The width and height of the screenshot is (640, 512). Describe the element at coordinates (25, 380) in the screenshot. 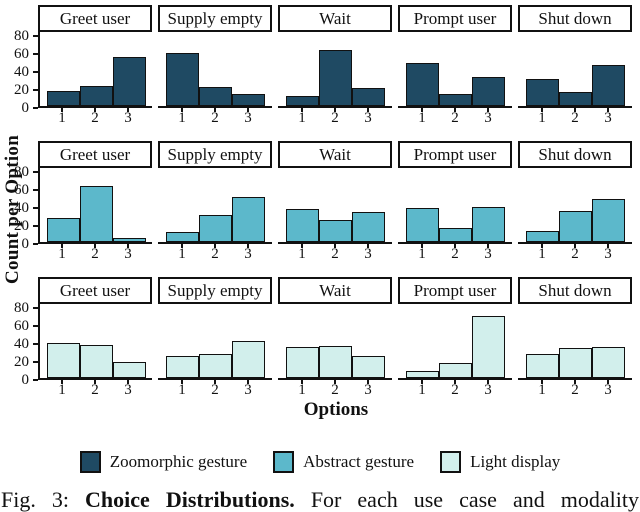

I see `y-tick-label: 0` at that location.